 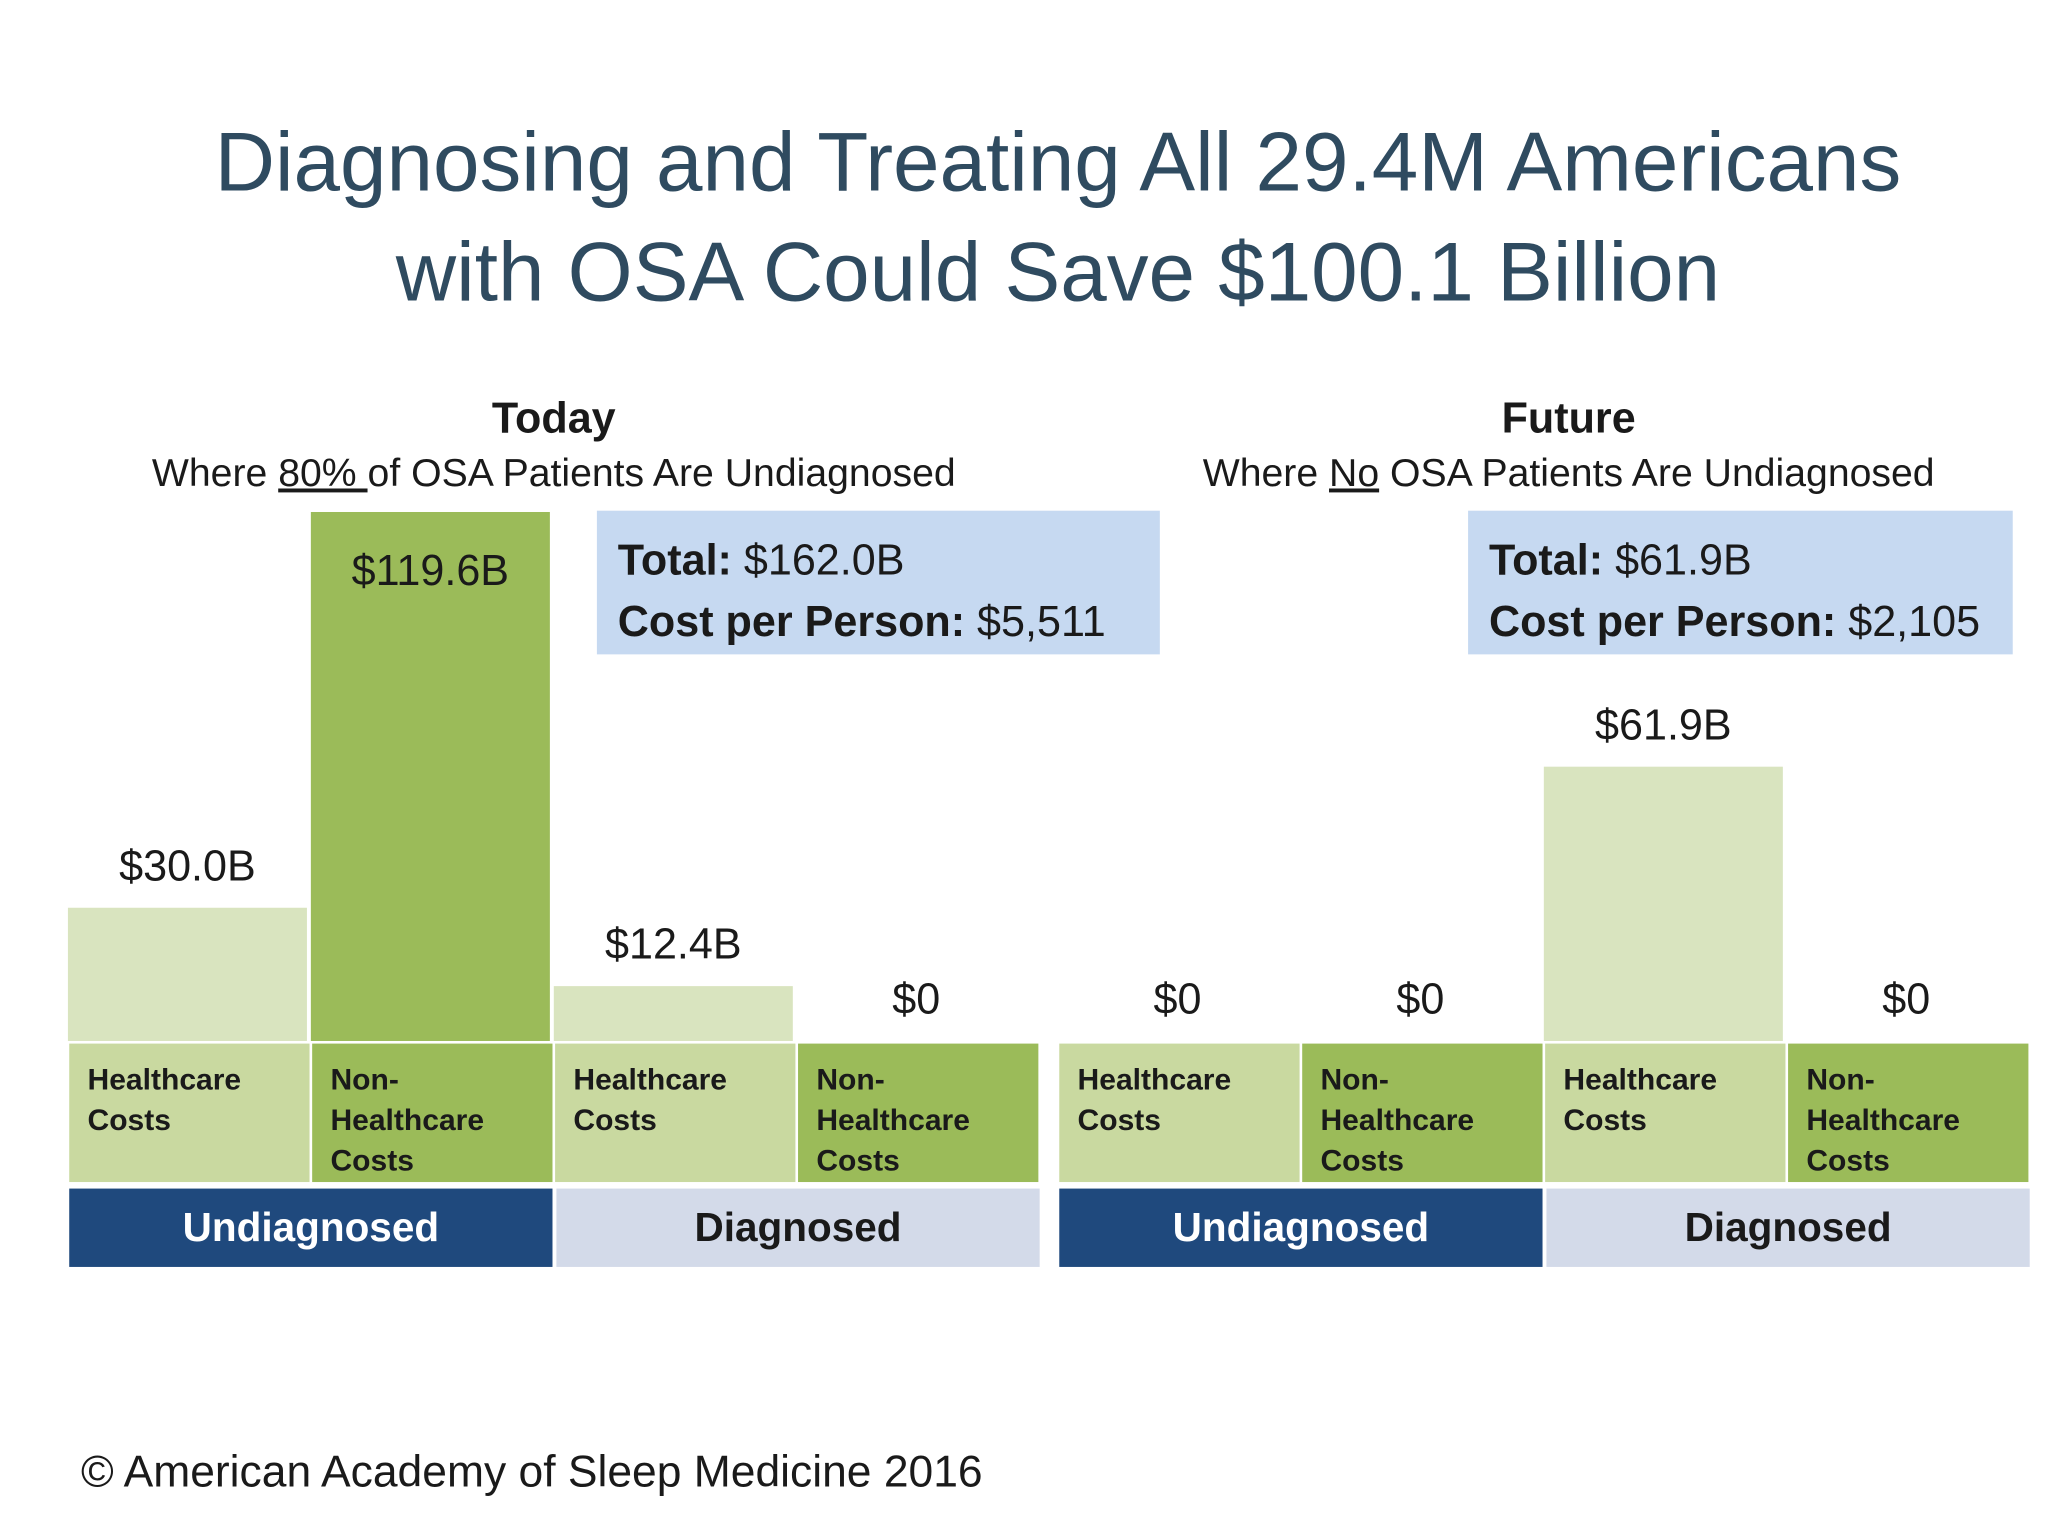 What do you see at coordinates (1663, 724) in the screenshot?
I see `value-label: $61.9B` at bounding box center [1663, 724].